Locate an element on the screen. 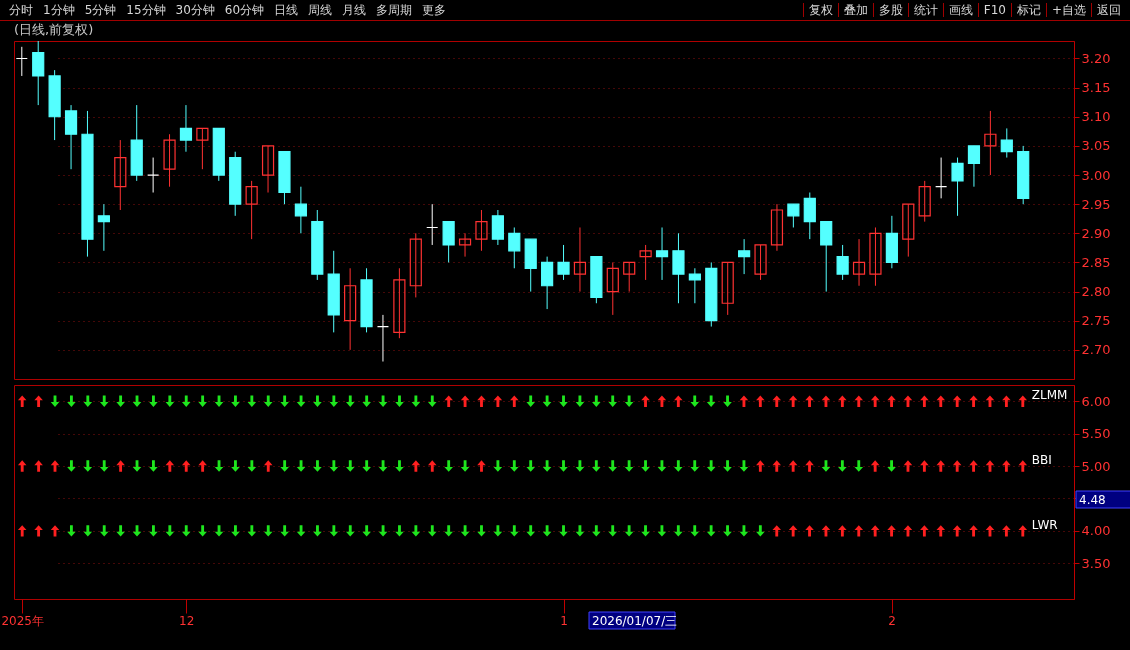  text: 4.48 is located at coordinates (1092, 500).